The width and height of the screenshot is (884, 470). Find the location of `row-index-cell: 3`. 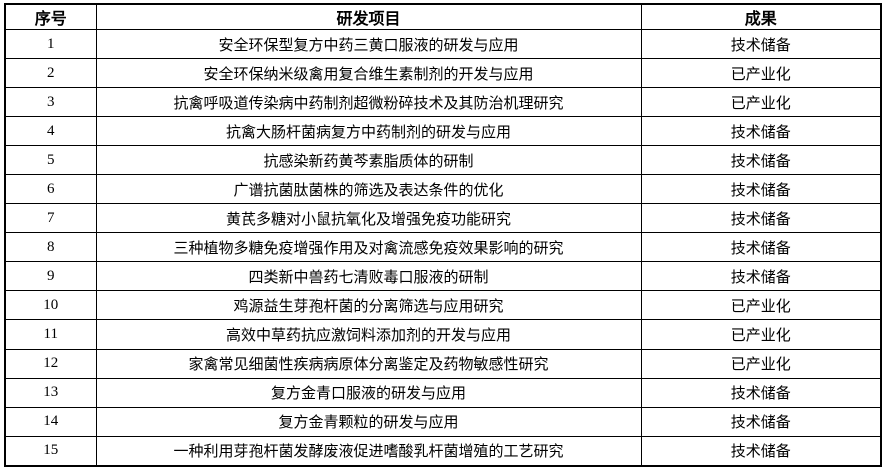

row-index-cell: 3 is located at coordinates (50, 102).